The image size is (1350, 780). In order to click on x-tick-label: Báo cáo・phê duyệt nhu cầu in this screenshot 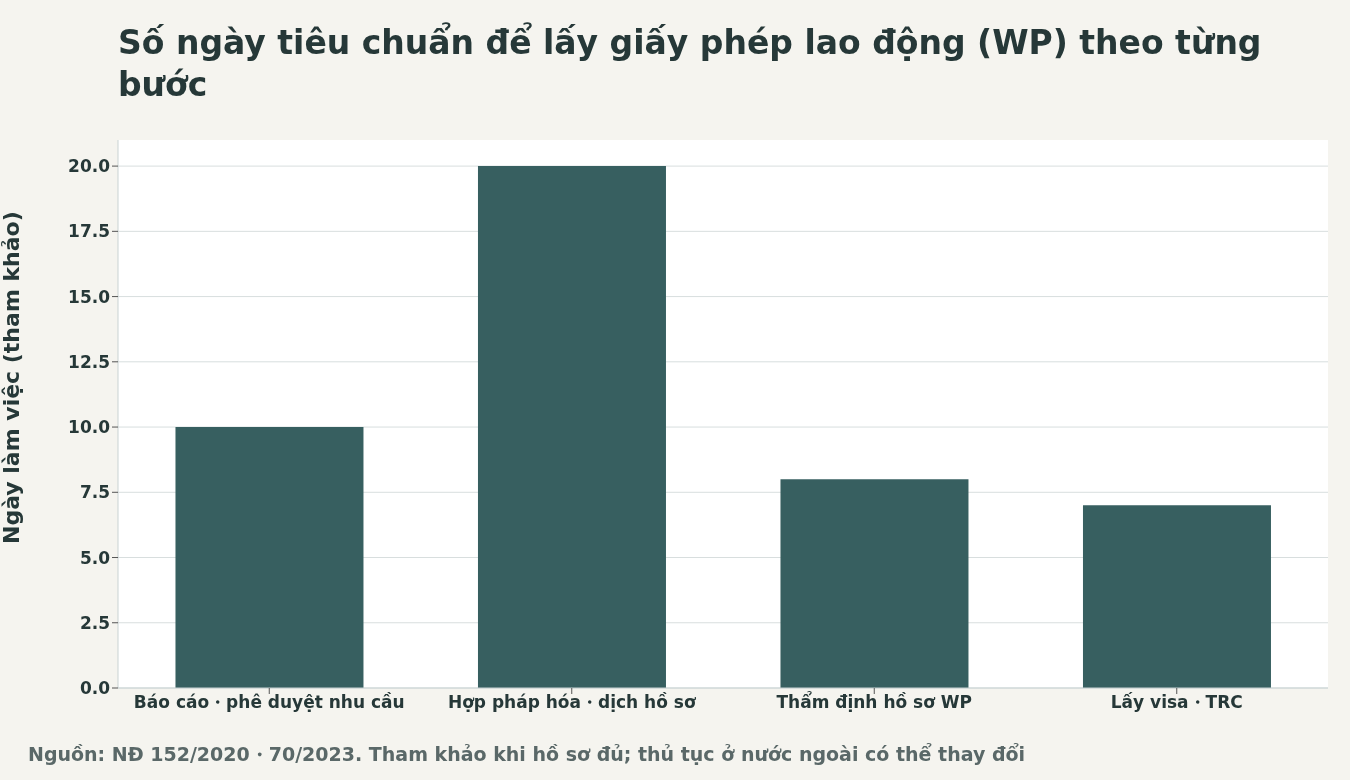, I will do `click(269, 702)`.